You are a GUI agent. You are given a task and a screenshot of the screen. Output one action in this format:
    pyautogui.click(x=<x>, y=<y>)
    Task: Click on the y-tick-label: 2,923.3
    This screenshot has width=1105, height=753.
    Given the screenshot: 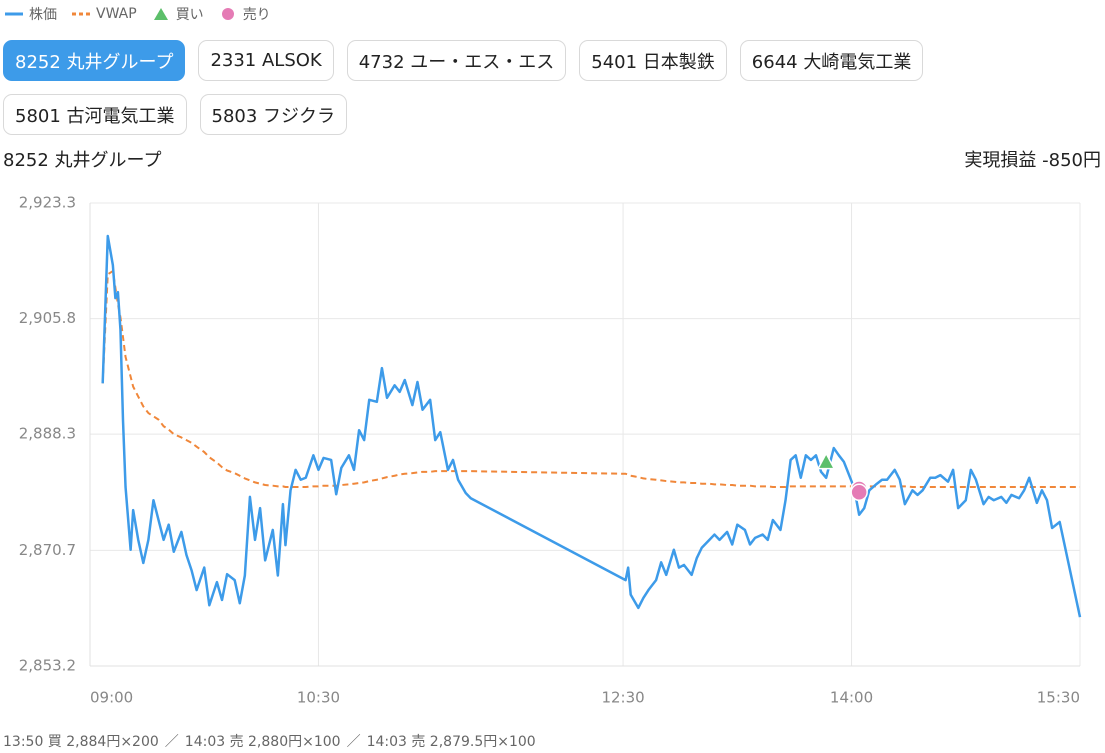 What is the action you would take?
    pyautogui.click(x=47, y=203)
    